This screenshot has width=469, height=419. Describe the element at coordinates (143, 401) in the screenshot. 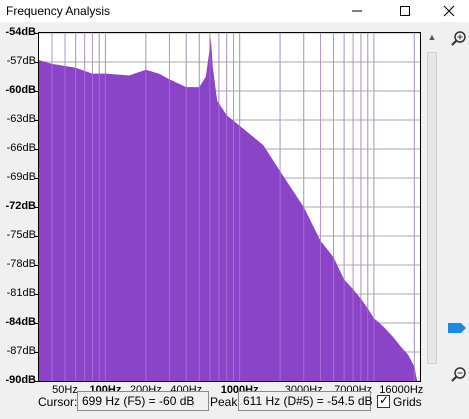

I see `cursor-readout: 699 Hz (F5) = -60 dB` at that location.